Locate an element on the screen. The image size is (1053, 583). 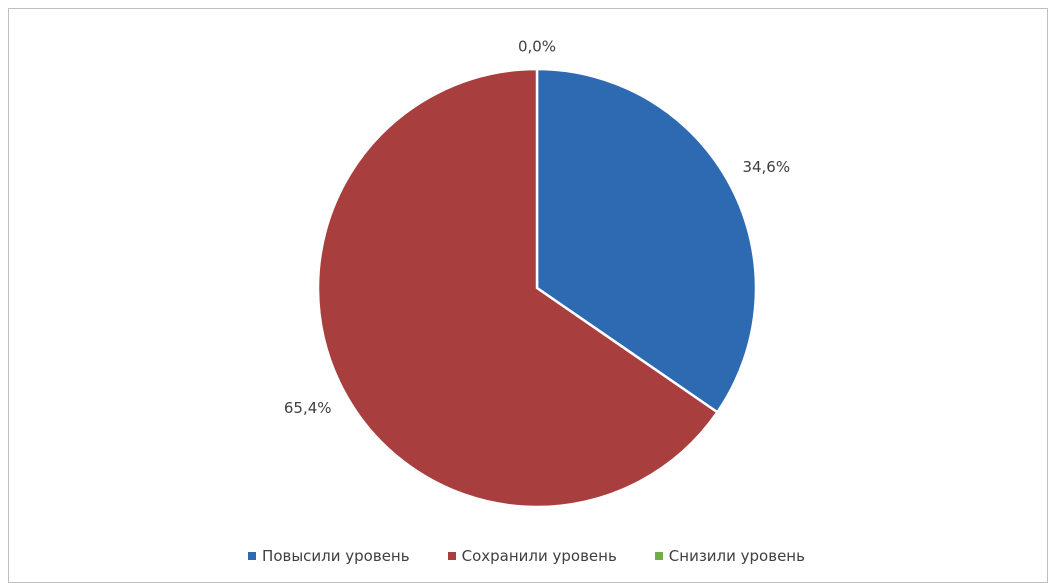
data-label-increased: 34,6% is located at coordinates (766, 167).